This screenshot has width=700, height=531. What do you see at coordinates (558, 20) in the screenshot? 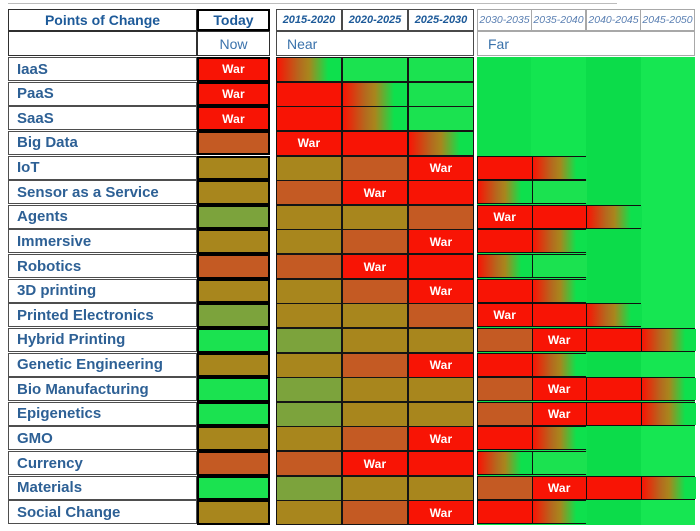
I see `year-header-2035-2040: 2035-2040` at bounding box center [558, 20].